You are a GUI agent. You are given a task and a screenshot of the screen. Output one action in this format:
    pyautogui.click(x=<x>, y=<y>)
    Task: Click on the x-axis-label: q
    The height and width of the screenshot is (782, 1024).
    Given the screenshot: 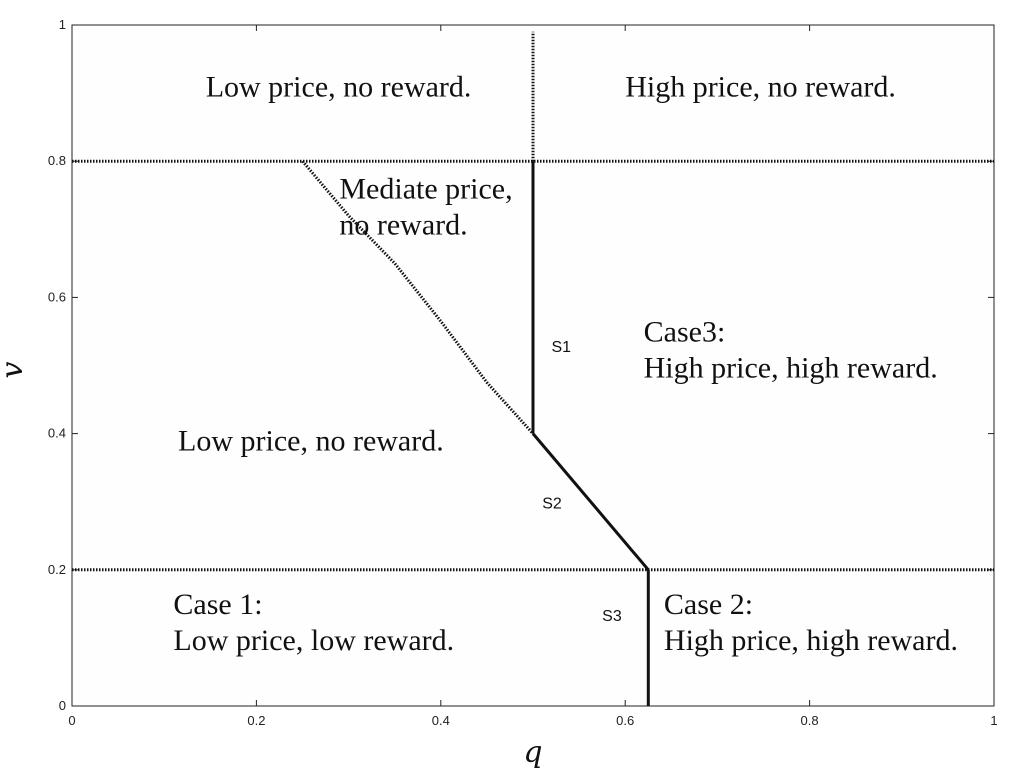 What is the action you would take?
    pyautogui.click(x=532, y=752)
    